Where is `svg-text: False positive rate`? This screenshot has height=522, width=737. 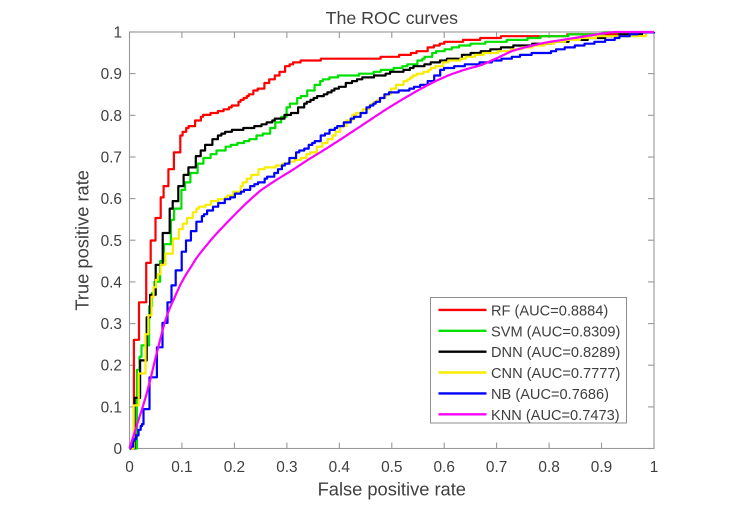 svg-text: False positive rate is located at coordinates (392, 488).